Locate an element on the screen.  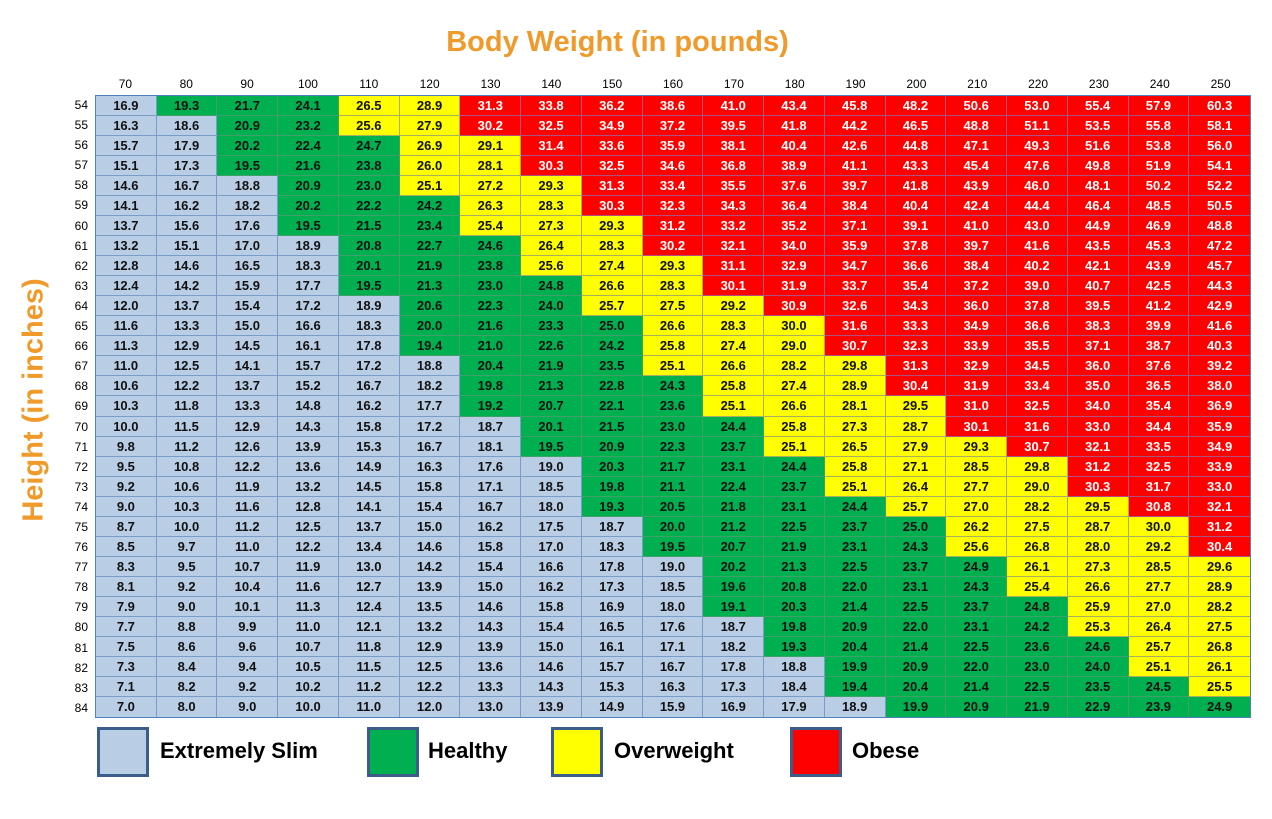
bmi-cell-overweight: 27.0 is located at coordinates (977, 506).